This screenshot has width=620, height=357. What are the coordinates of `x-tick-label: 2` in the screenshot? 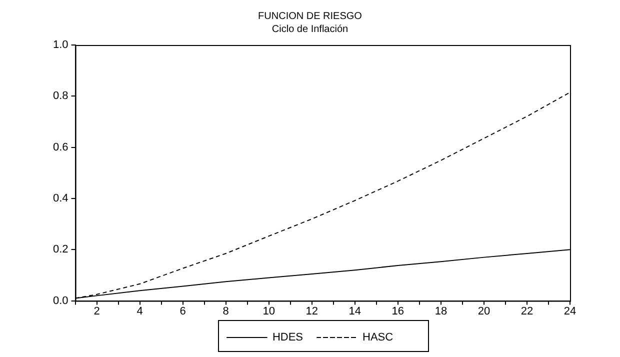 It's located at (97, 311).